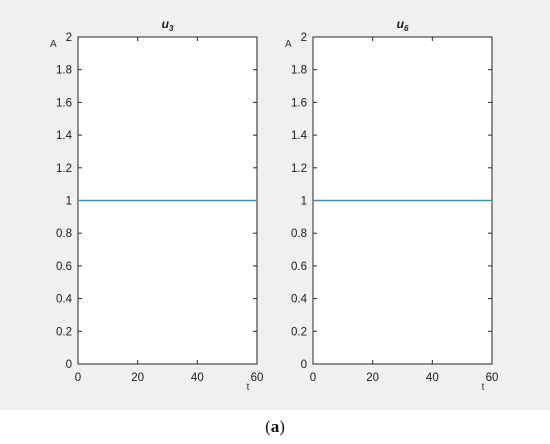  Describe the element at coordinates (171, 28) in the screenshot. I see `chart-title-subscript: 3` at that location.